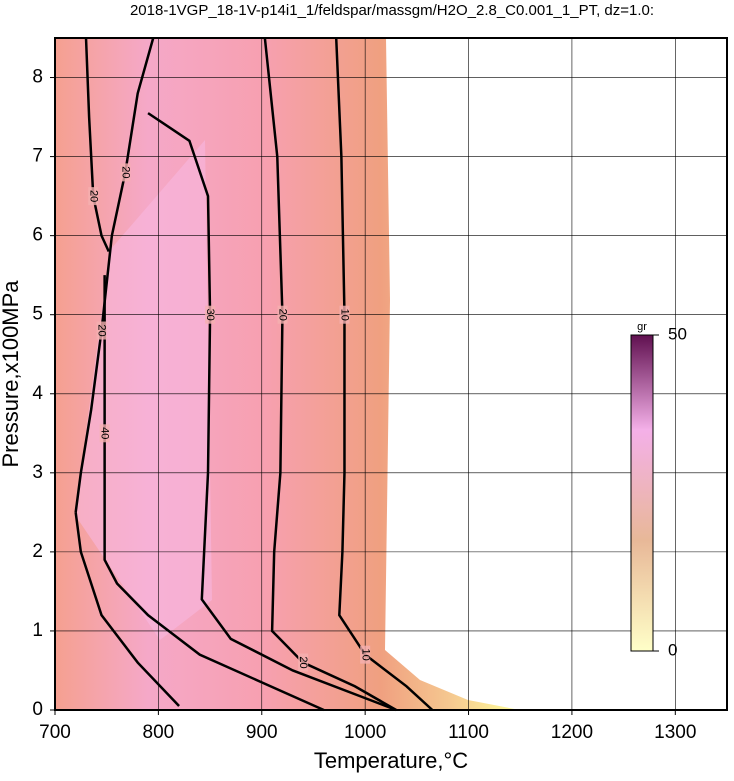  Describe the element at coordinates (37, 630) in the screenshot. I see `y-tick-label: 1` at that location.